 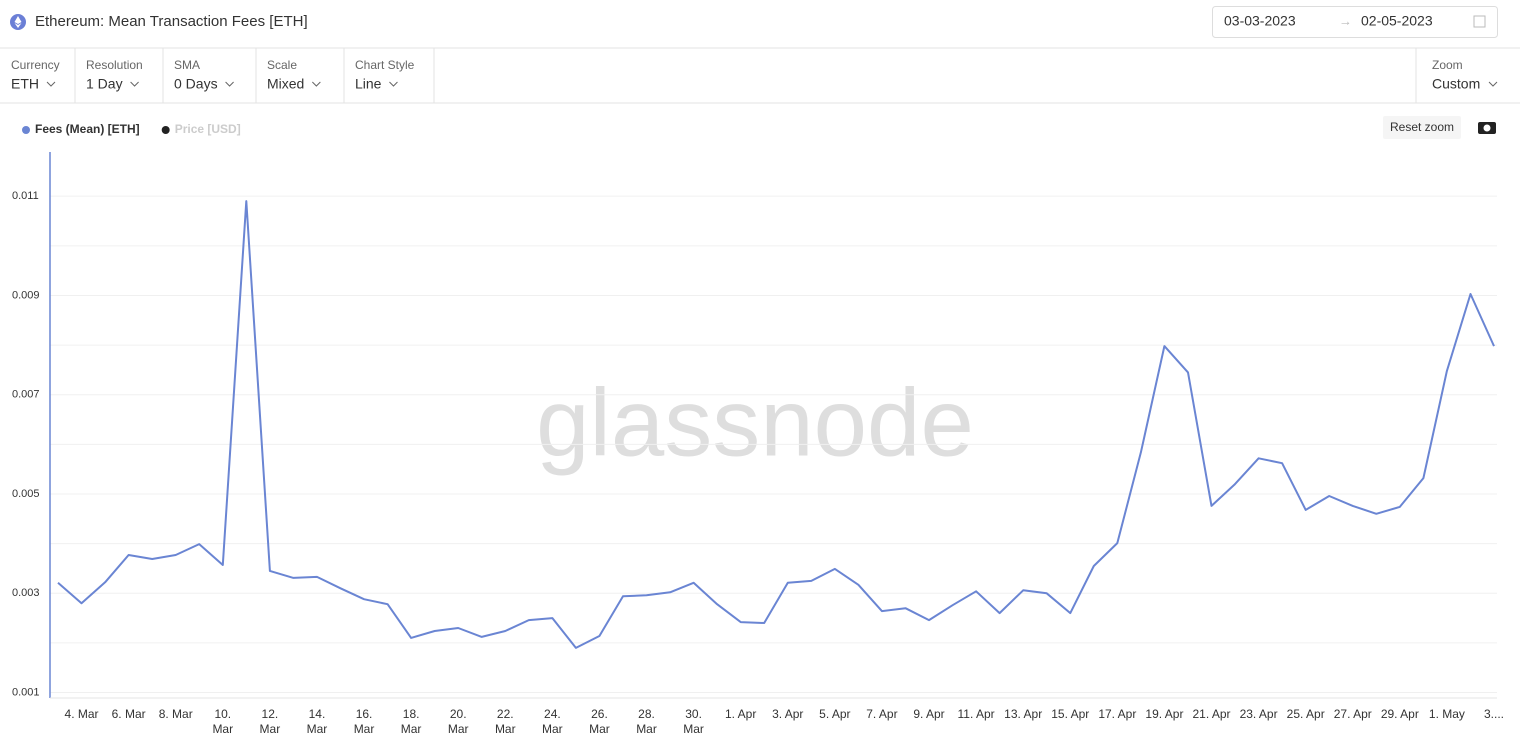 I want to click on calendar-icon, so click(x=1479, y=21).